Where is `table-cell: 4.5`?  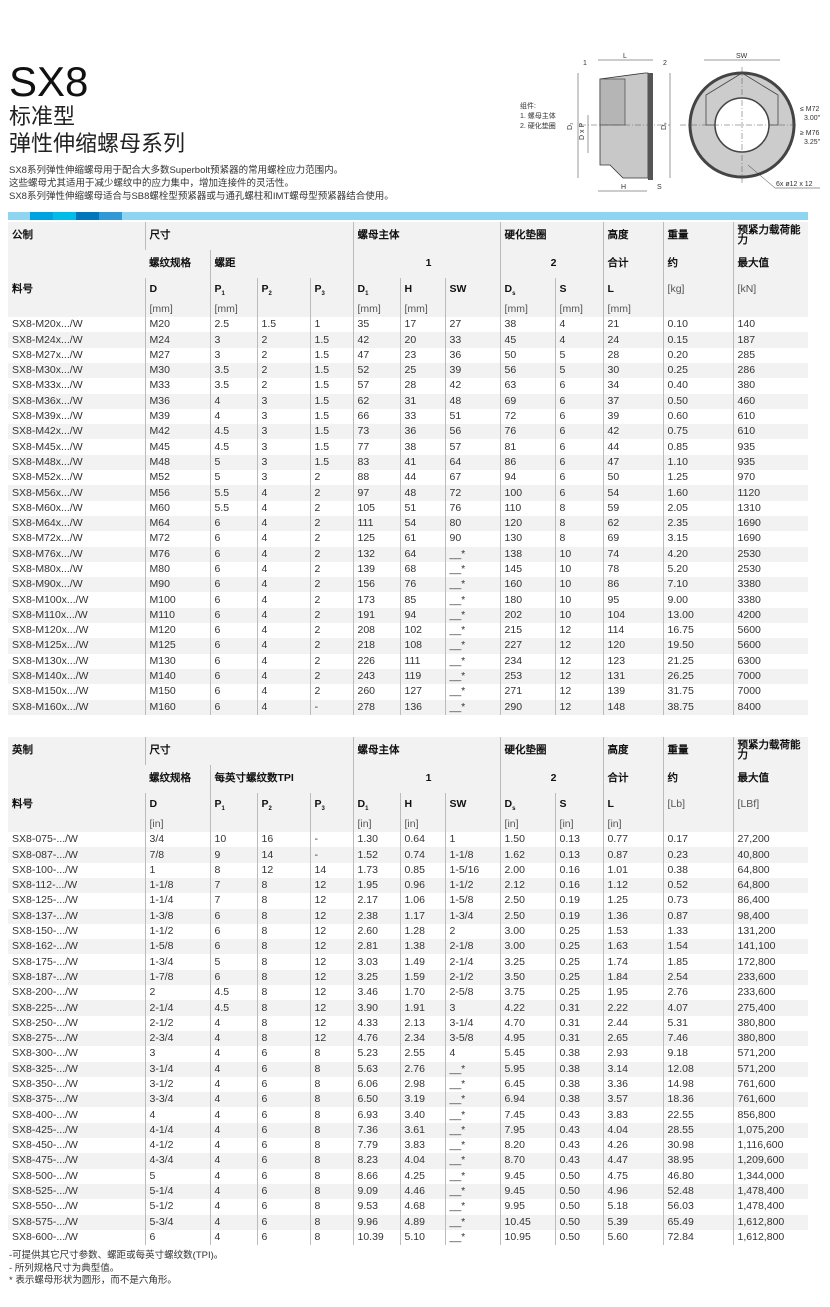 table-cell: 4.5 is located at coordinates (233, 432).